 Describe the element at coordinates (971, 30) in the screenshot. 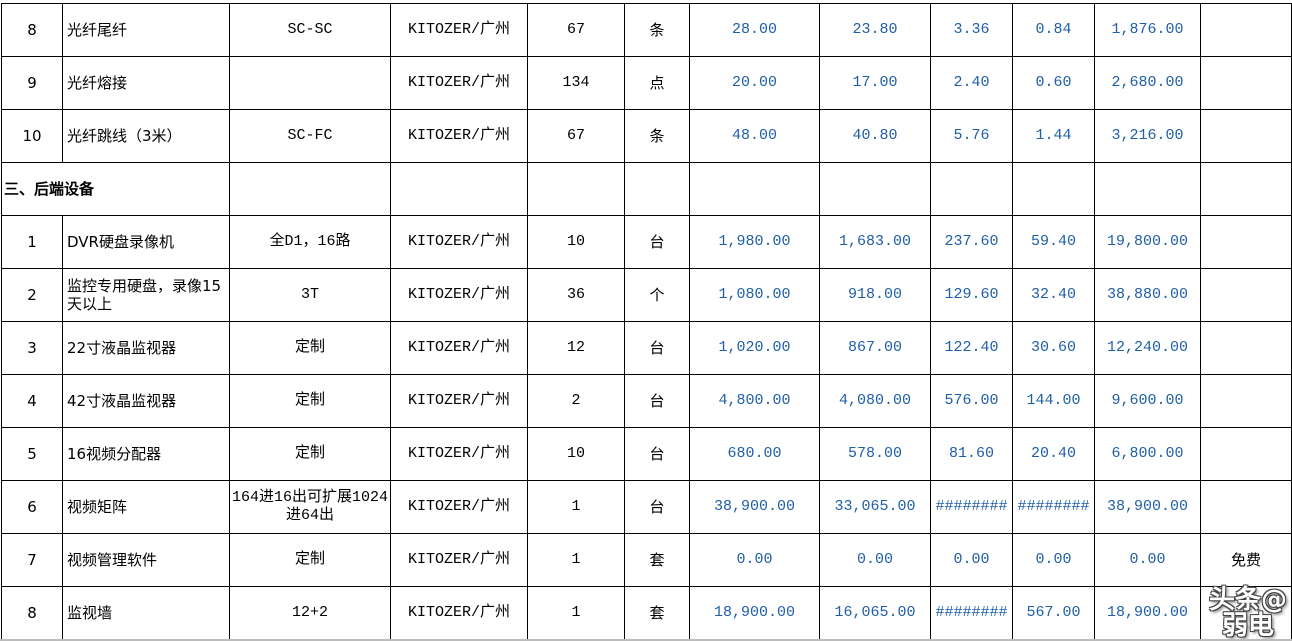

I see `amount-3-cell: 3.36` at that location.